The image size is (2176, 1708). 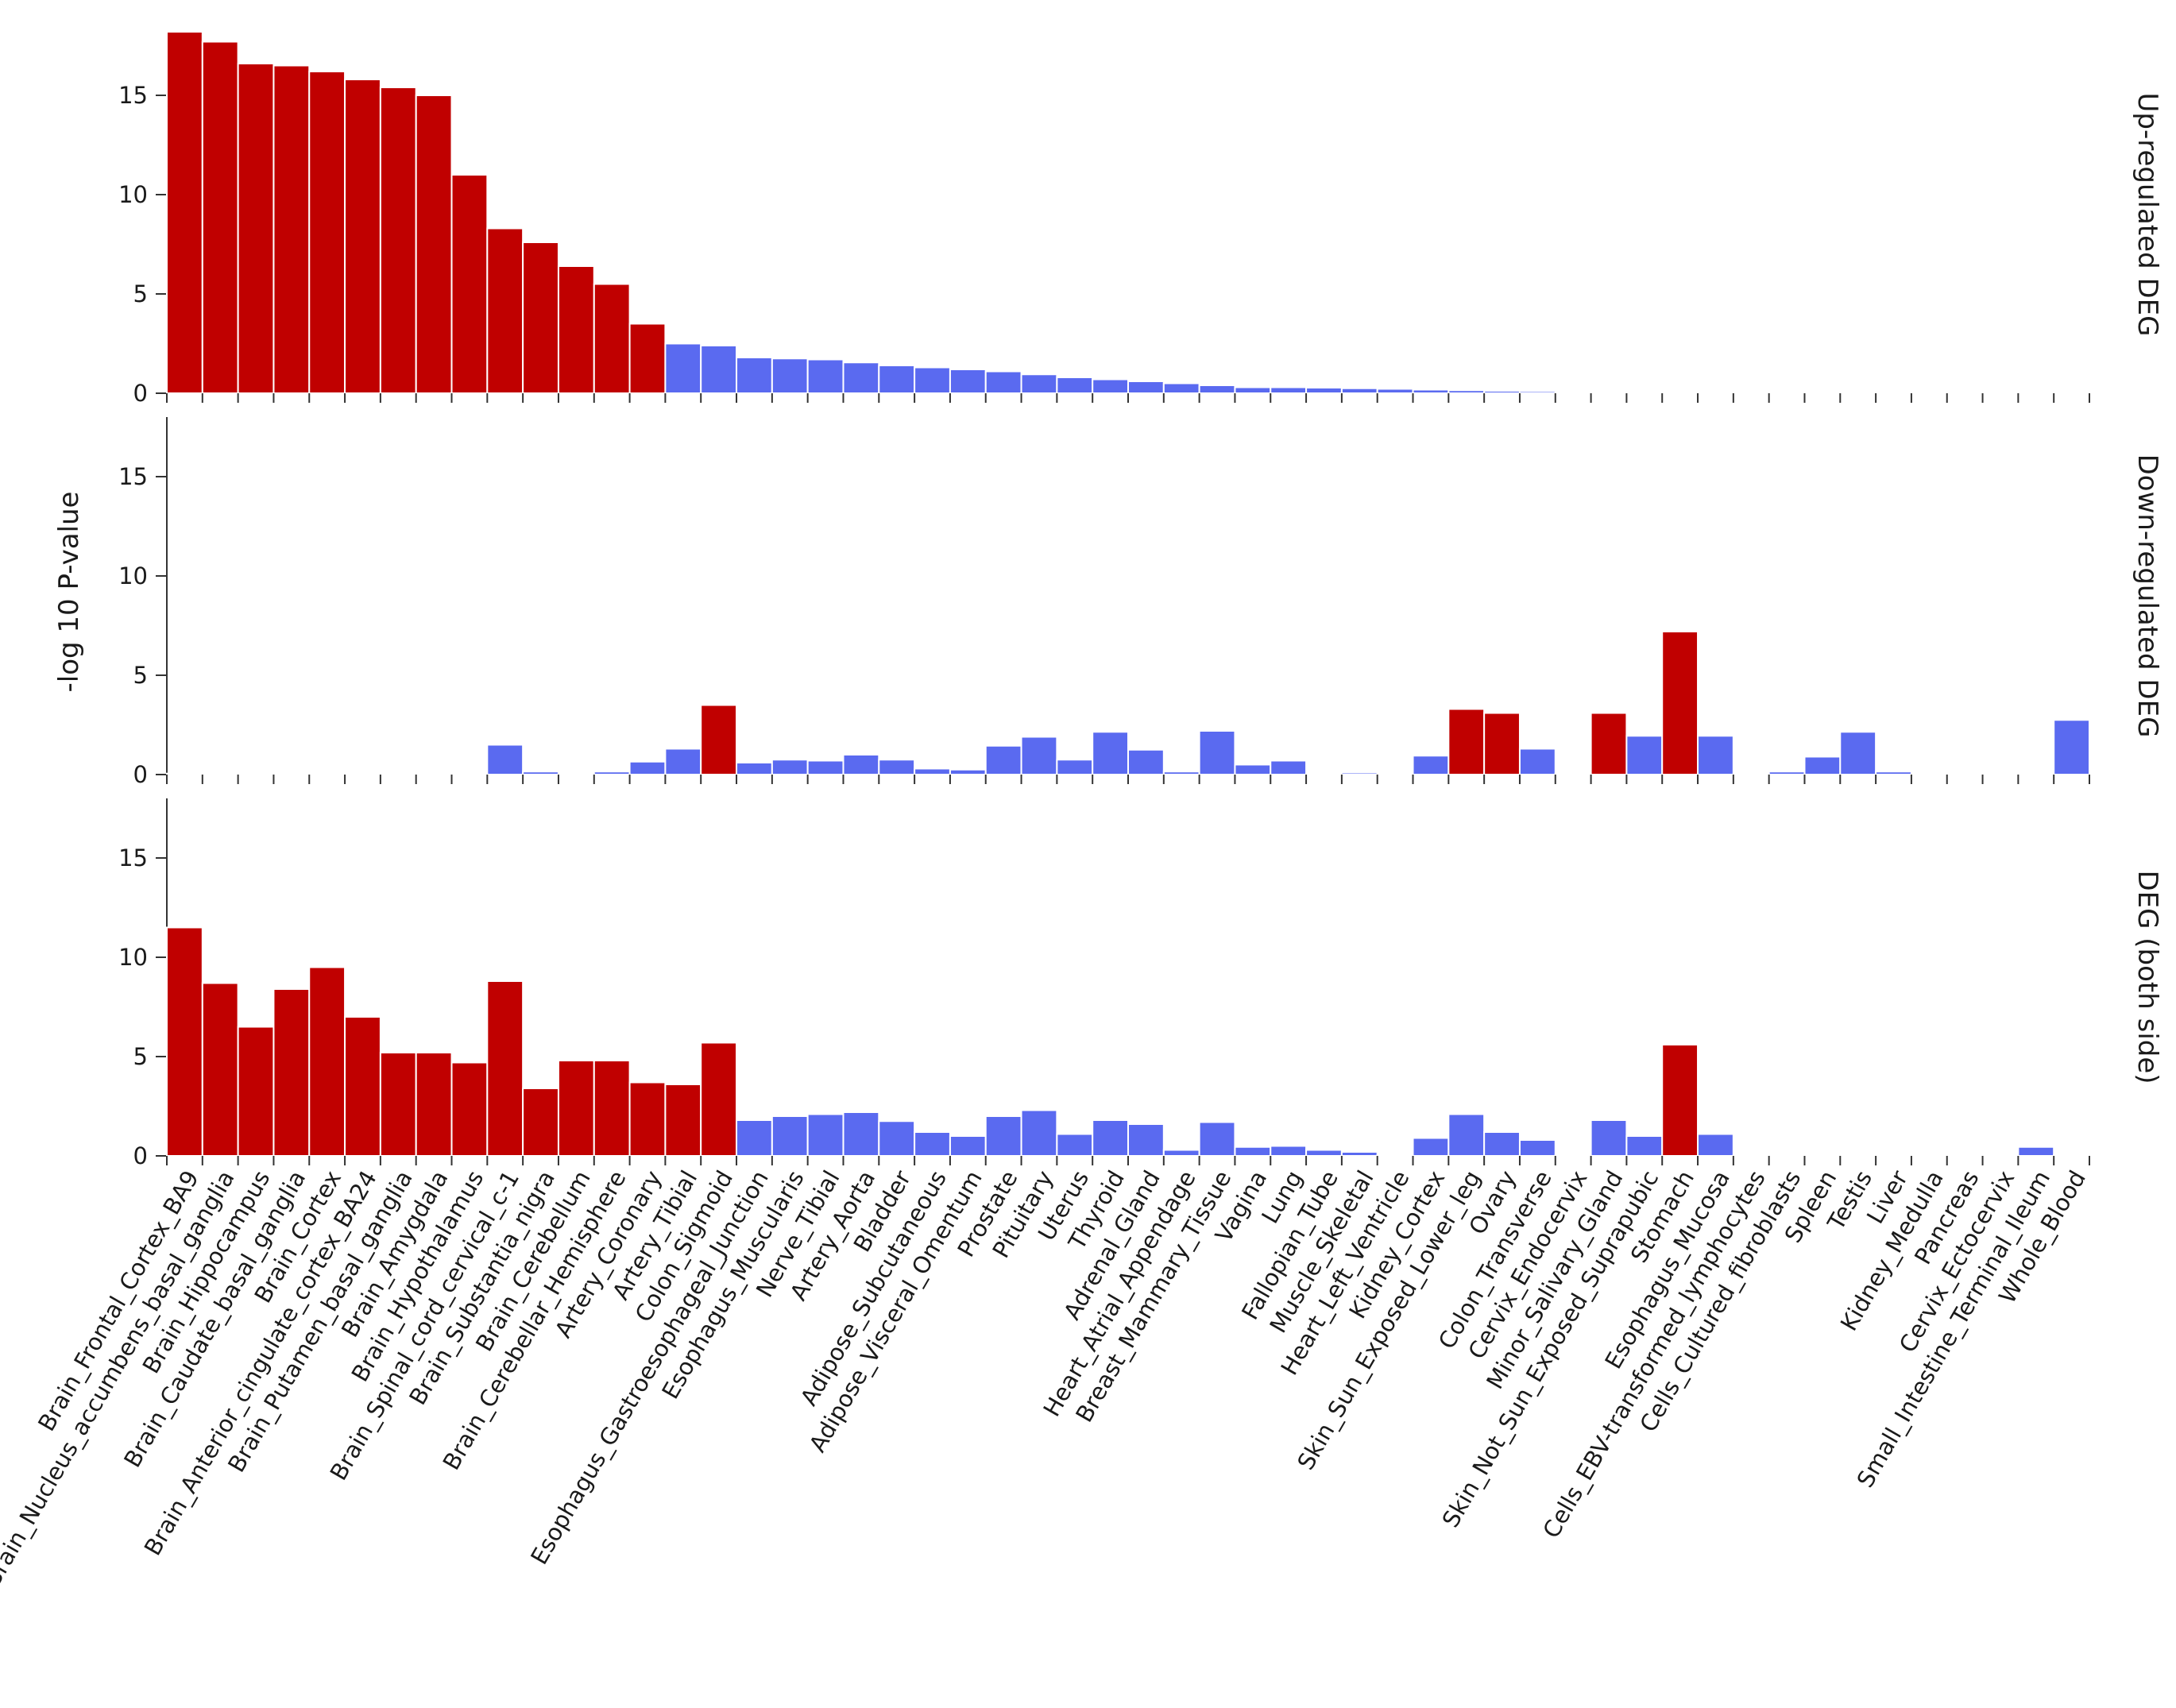 I want to click on panel-label: Down-regulated DEG, so click(x=2147, y=596).